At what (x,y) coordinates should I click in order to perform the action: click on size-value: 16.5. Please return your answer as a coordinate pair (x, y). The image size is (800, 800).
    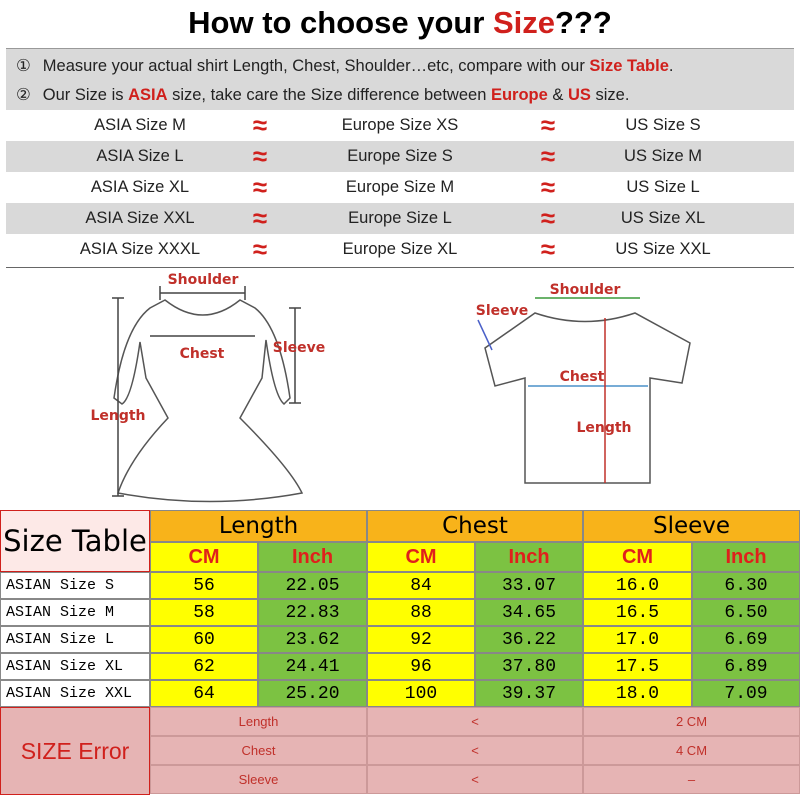
    Looking at the image, I should click on (637, 612).